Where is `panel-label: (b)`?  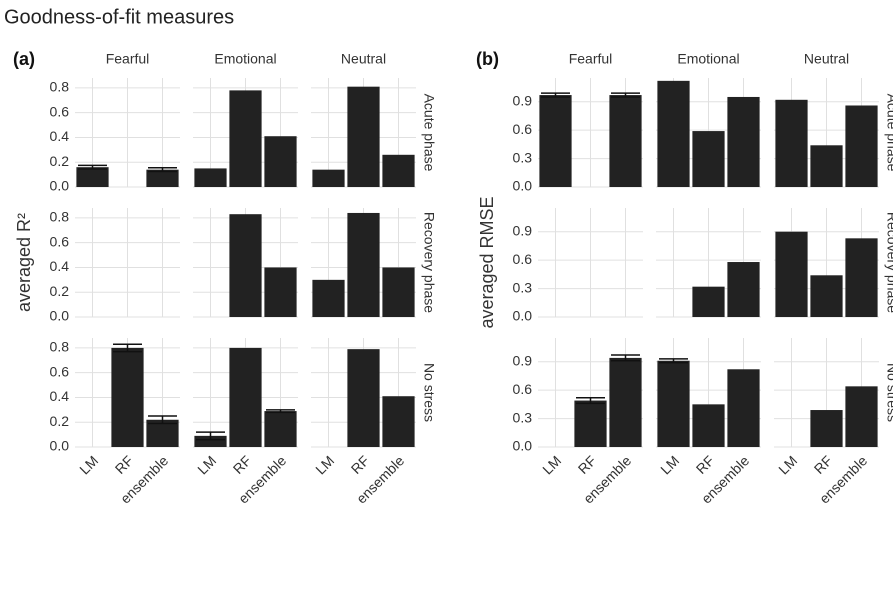
panel-label: (b) is located at coordinates (487, 59).